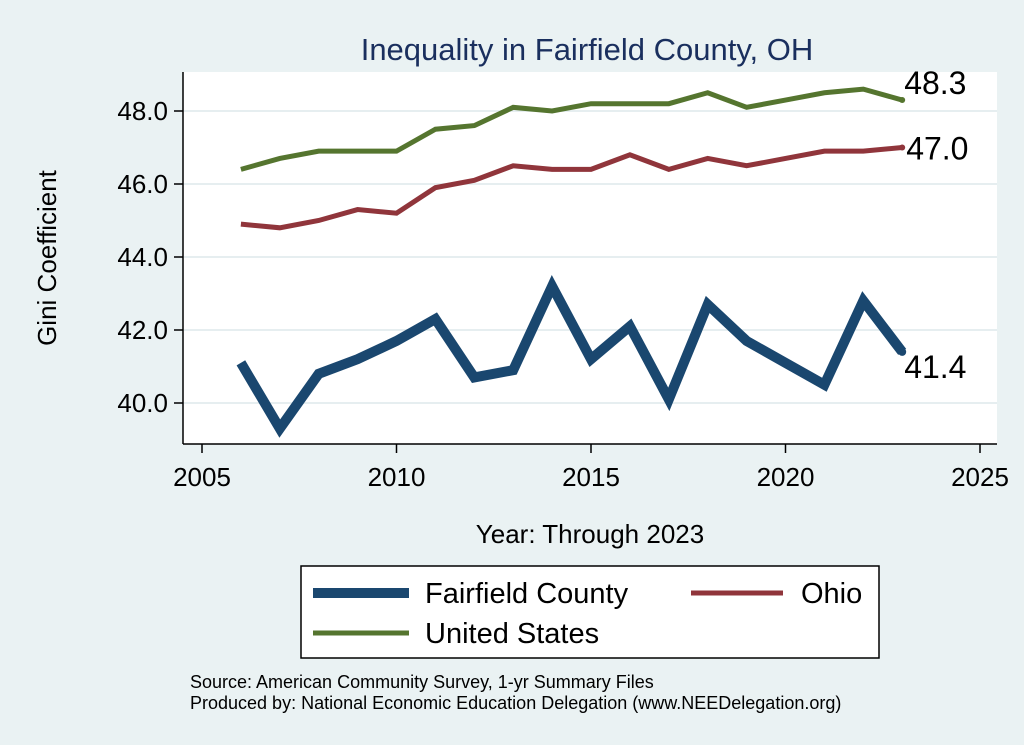 The image size is (1024, 745). Describe the element at coordinates (527, 594) in the screenshot. I see `legend-label-fairfield-county: Fairfield County` at that location.